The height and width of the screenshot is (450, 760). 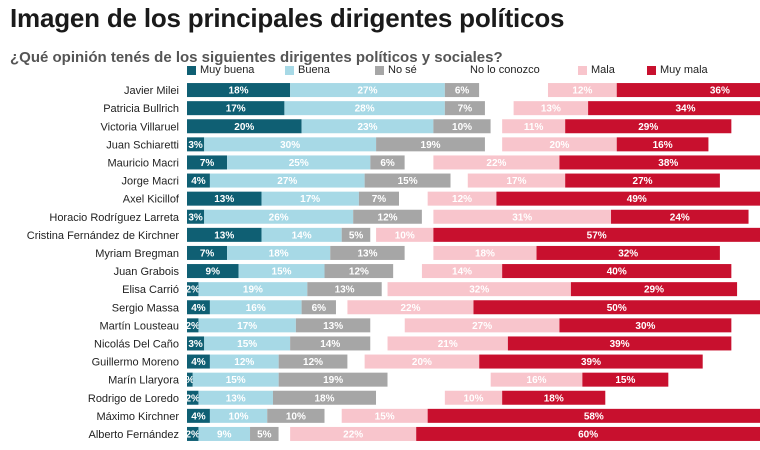 I want to click on category-label: Juan Schiaretti, so click(x=142, y=145).